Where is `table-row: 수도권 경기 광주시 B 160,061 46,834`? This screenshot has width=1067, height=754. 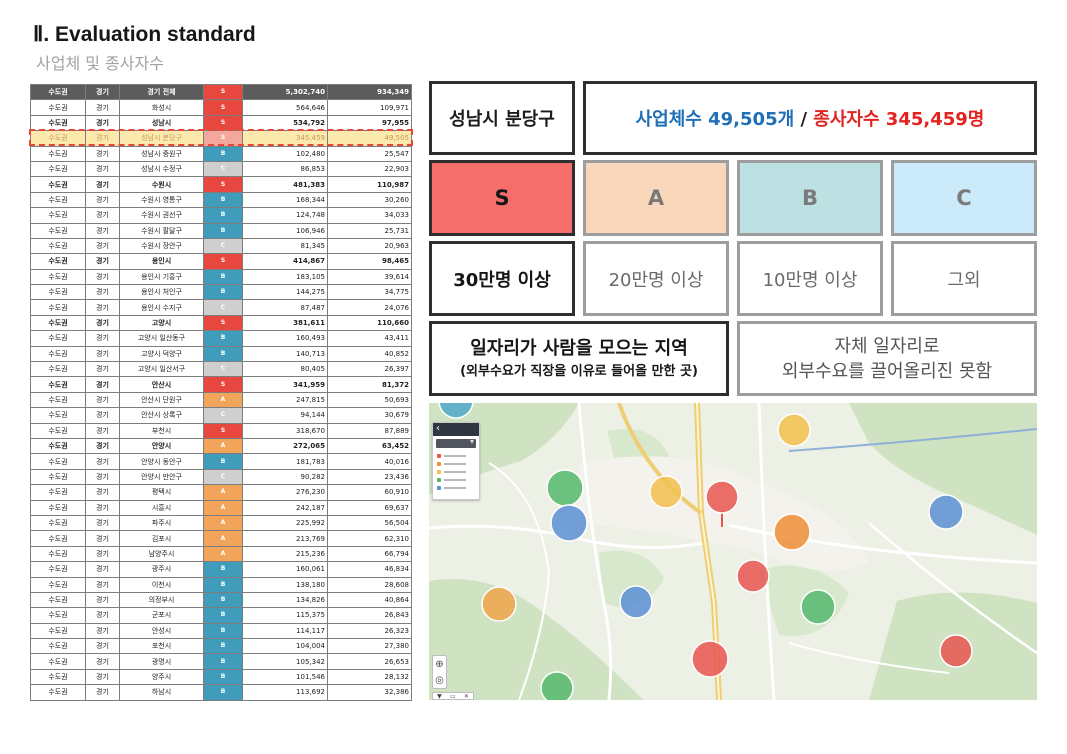
table-row: 수도권 경기 광주시 B 160,061 46,834 is located at coordinates (221, 569).